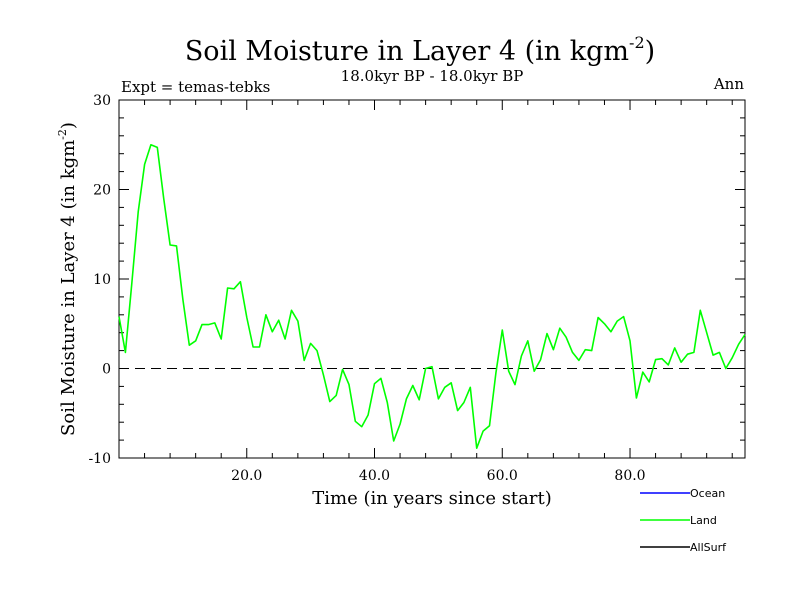 The height and width of the screenshot is (600, 800). Describe the element at coordinates (407, 51) in the screenshot. I see `chart-title-main: Soil Moisture in Layer 4 (in kgm` at that location.